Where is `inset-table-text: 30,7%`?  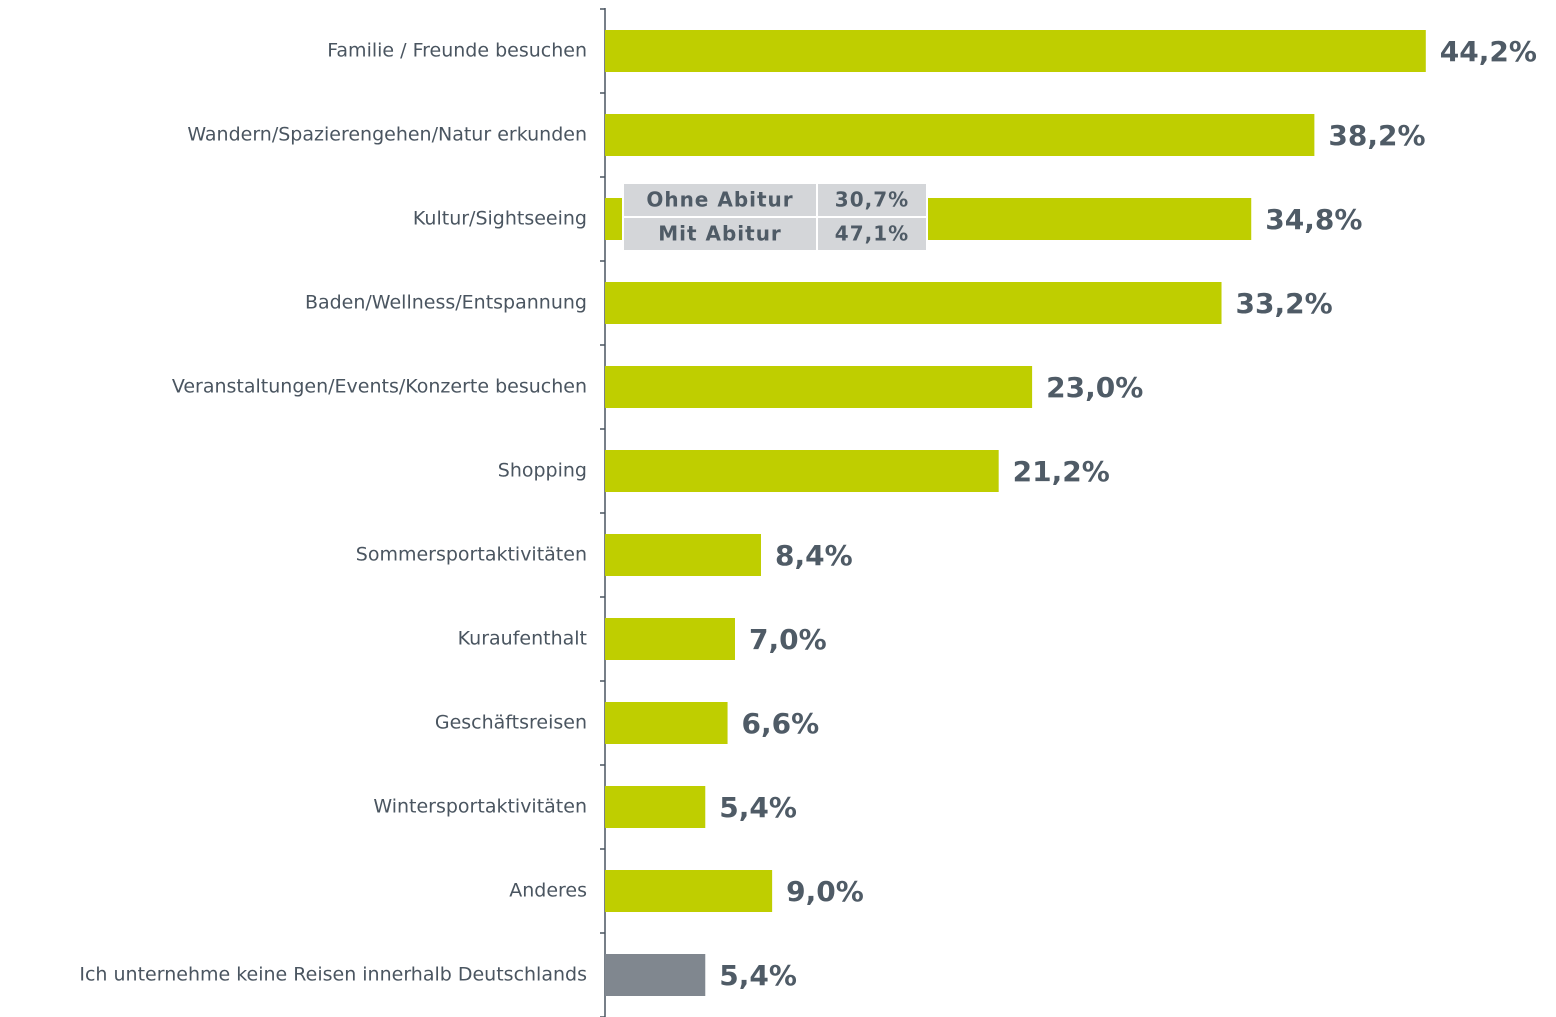
inset-table-text: 30,7% is located at coordinates (872, 200).